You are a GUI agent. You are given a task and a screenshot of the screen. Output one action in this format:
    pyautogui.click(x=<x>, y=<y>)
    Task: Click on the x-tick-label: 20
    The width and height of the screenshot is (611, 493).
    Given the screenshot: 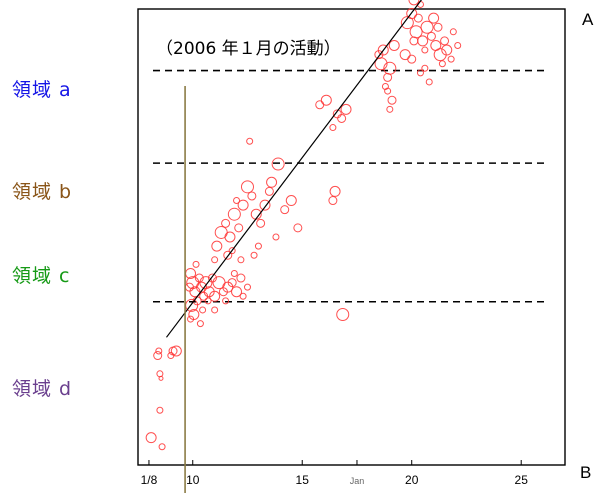 What is the action you would take?
    pyautogui.click(x=412, y=480)
    